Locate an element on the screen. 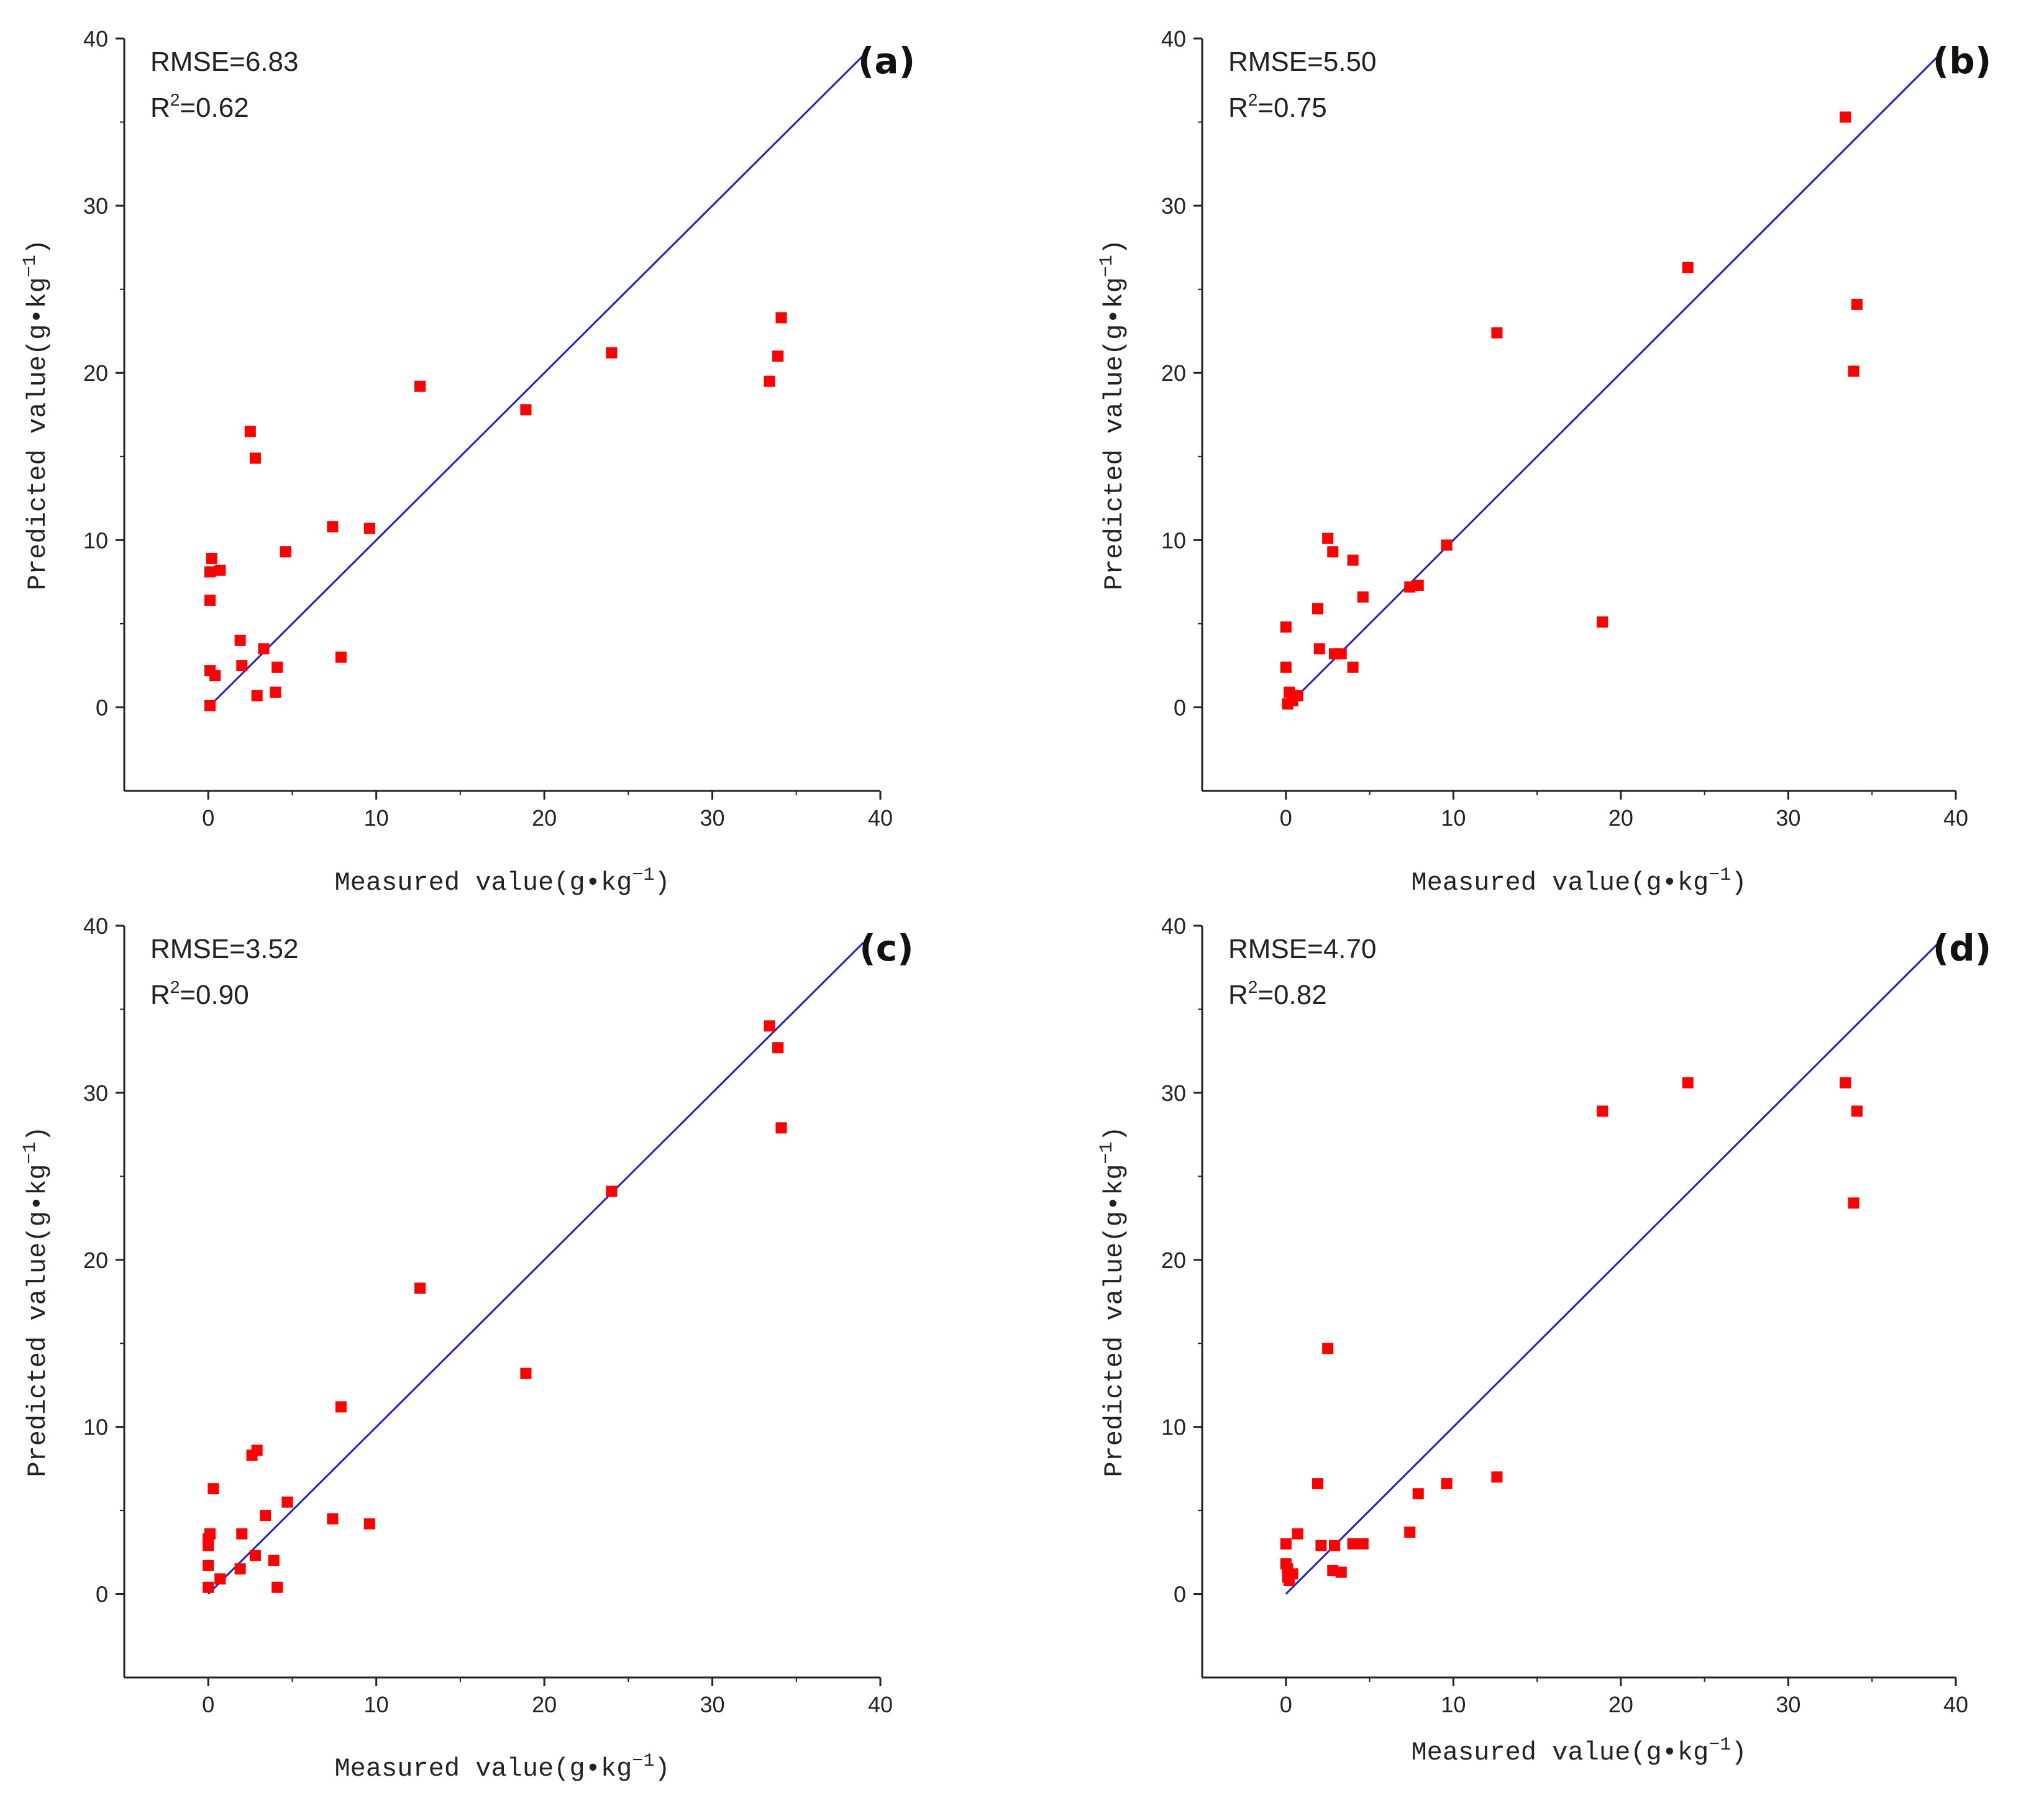 This screenshot has width=2044, height=1803. r2-annotation: R2=0.82 is located at coordinates (1277, 993).